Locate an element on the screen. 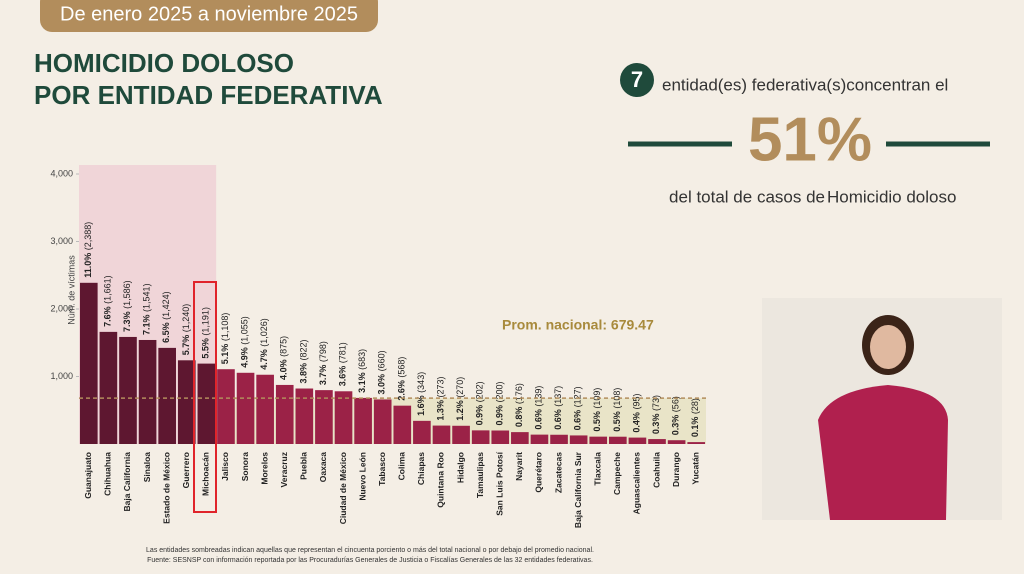 Image resolution: width=1024 pixels, height=574 pixels. title: HOMICIDIO DOLOSO is located at coordinates (164, 63).